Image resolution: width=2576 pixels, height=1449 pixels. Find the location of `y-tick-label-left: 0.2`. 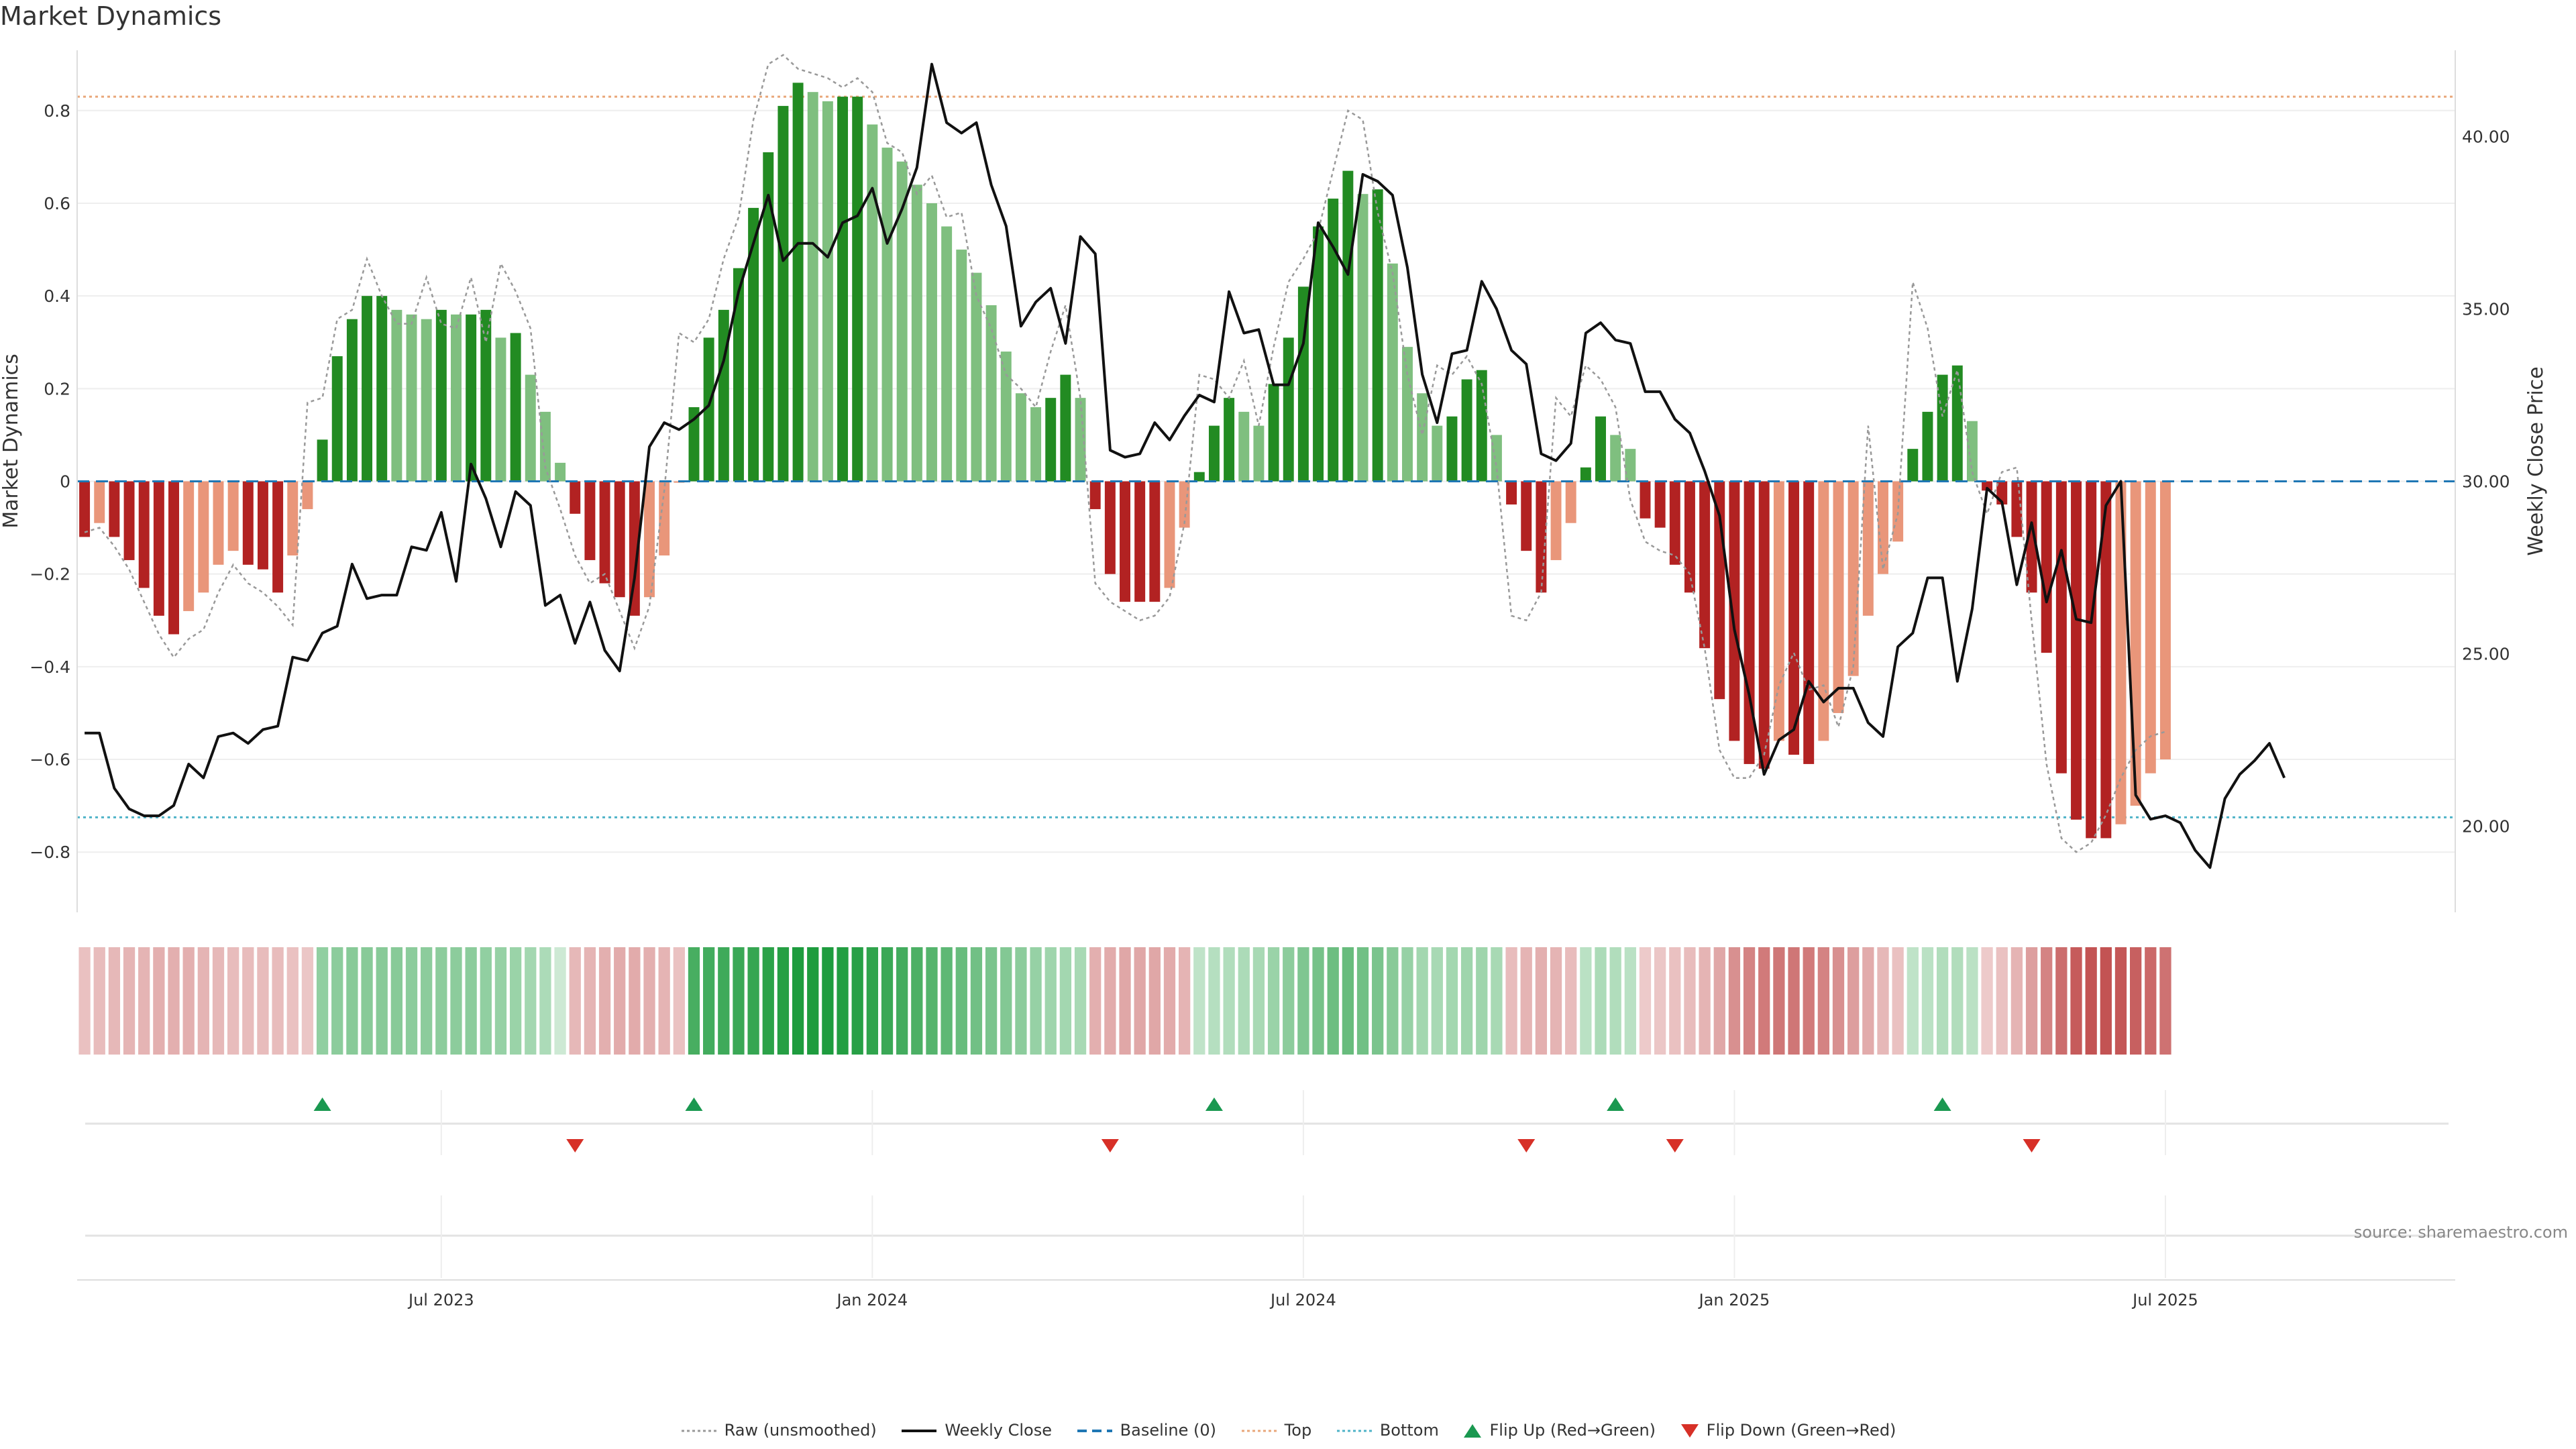

y-tick-label-left: 0.2 is located at coordinates (57, 388).